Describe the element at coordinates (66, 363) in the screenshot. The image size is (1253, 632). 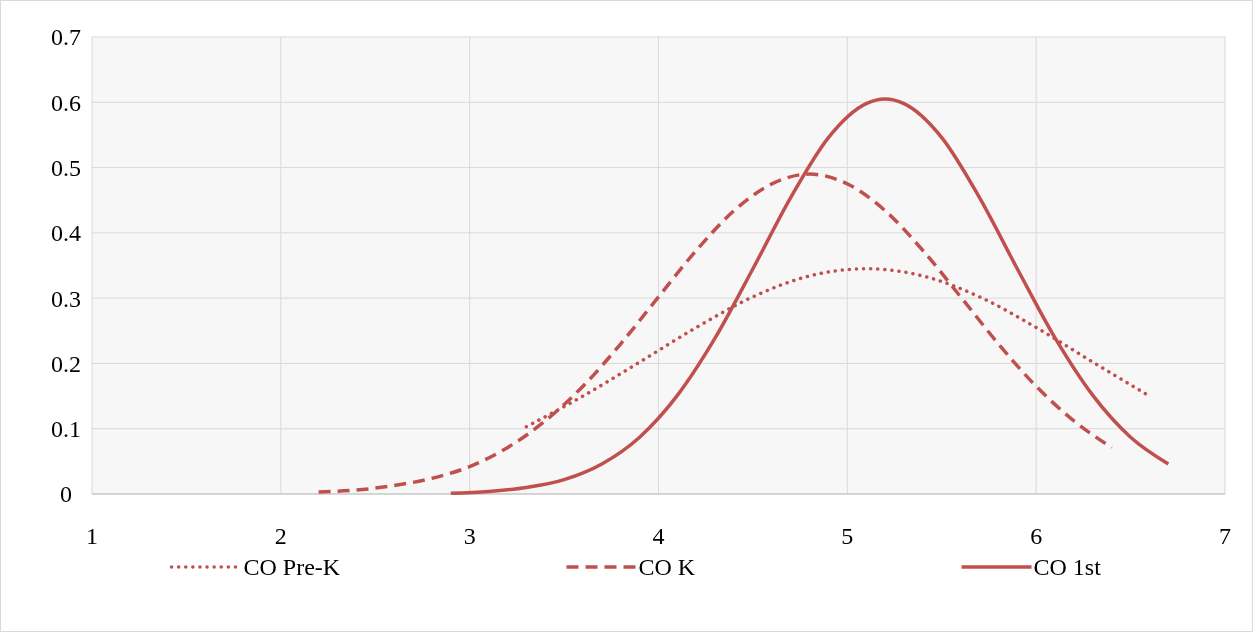
I see `y-tick-label: 0.2` at that location.